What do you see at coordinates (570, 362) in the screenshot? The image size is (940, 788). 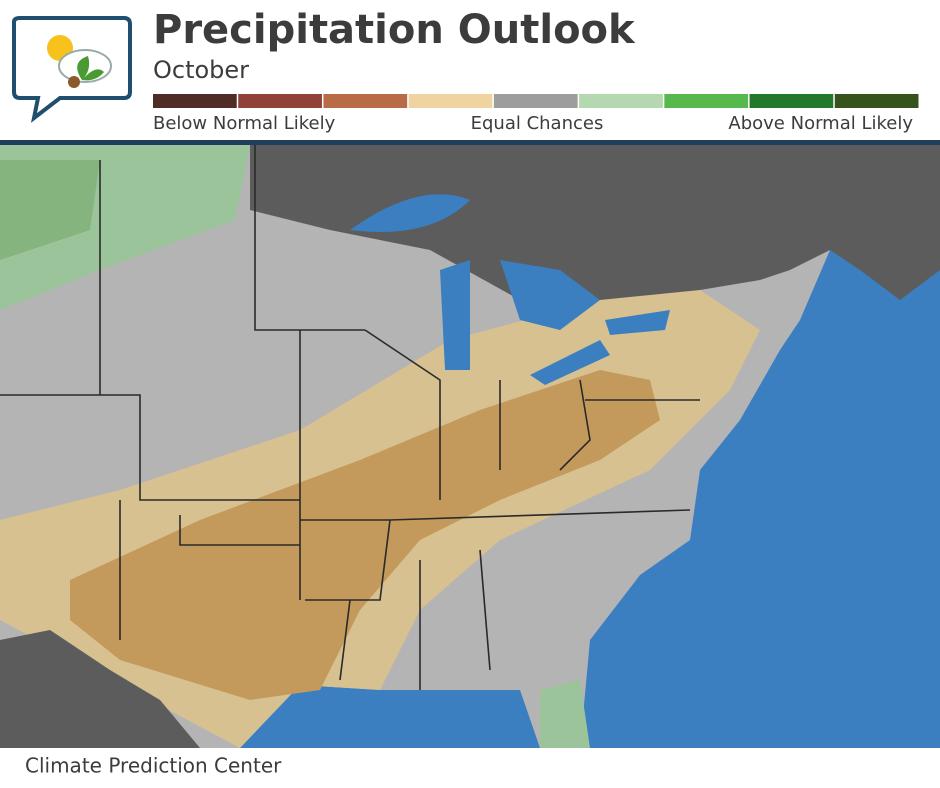 I see `lake-erie` at bounding box center [570, 362].